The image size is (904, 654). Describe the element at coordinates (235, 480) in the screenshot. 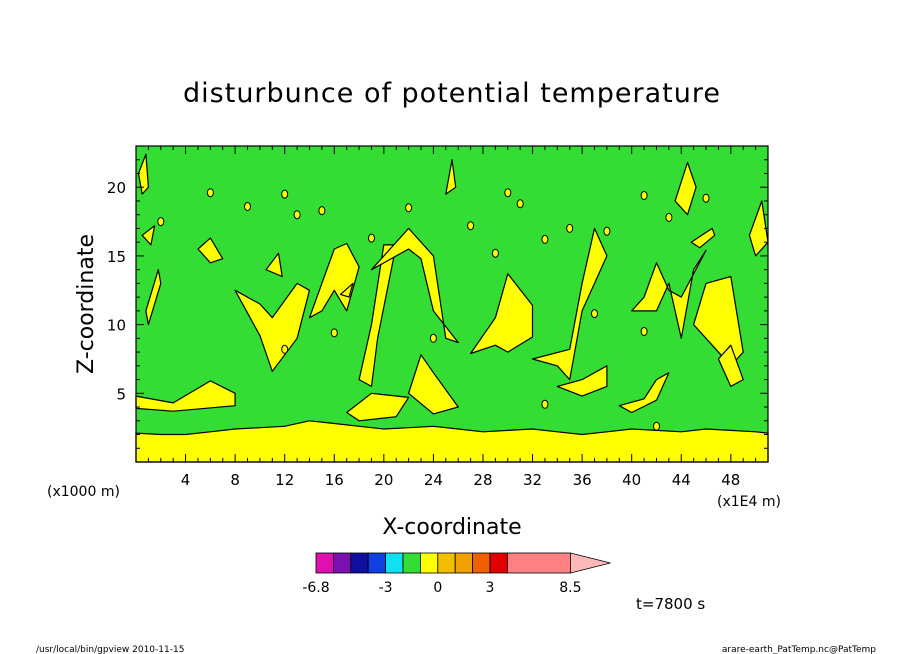

I see `x-tick-label: 8` at that location.